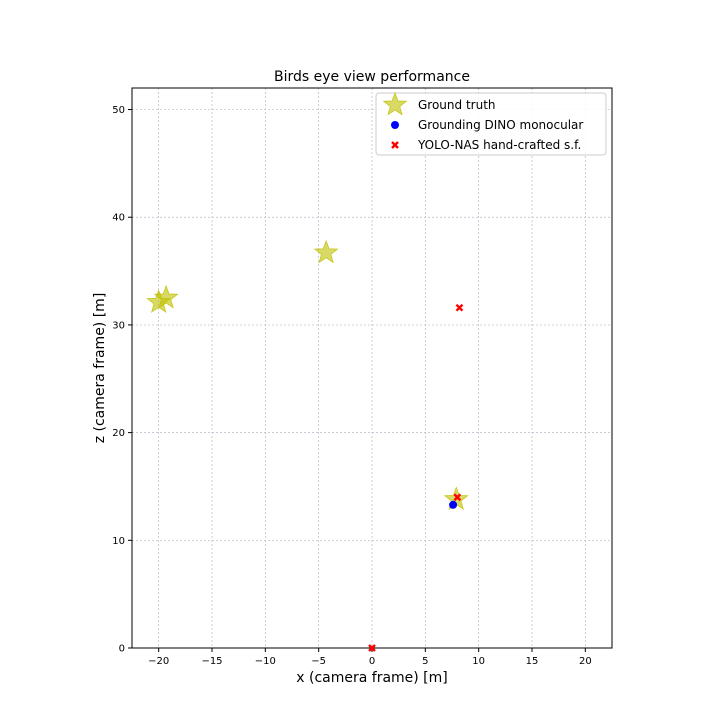 Image resolution: width=728 pixels, height=728 pixels. I want to click on chart-title: Birds eye view performance, so click(372, 77).